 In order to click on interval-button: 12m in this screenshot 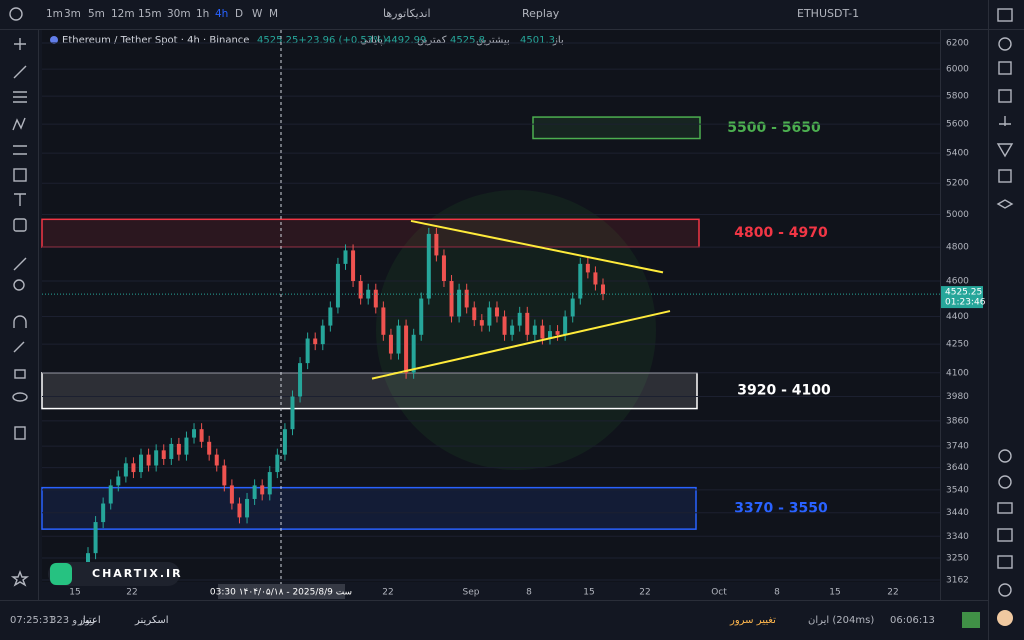, I will do `click(123, 14)`.